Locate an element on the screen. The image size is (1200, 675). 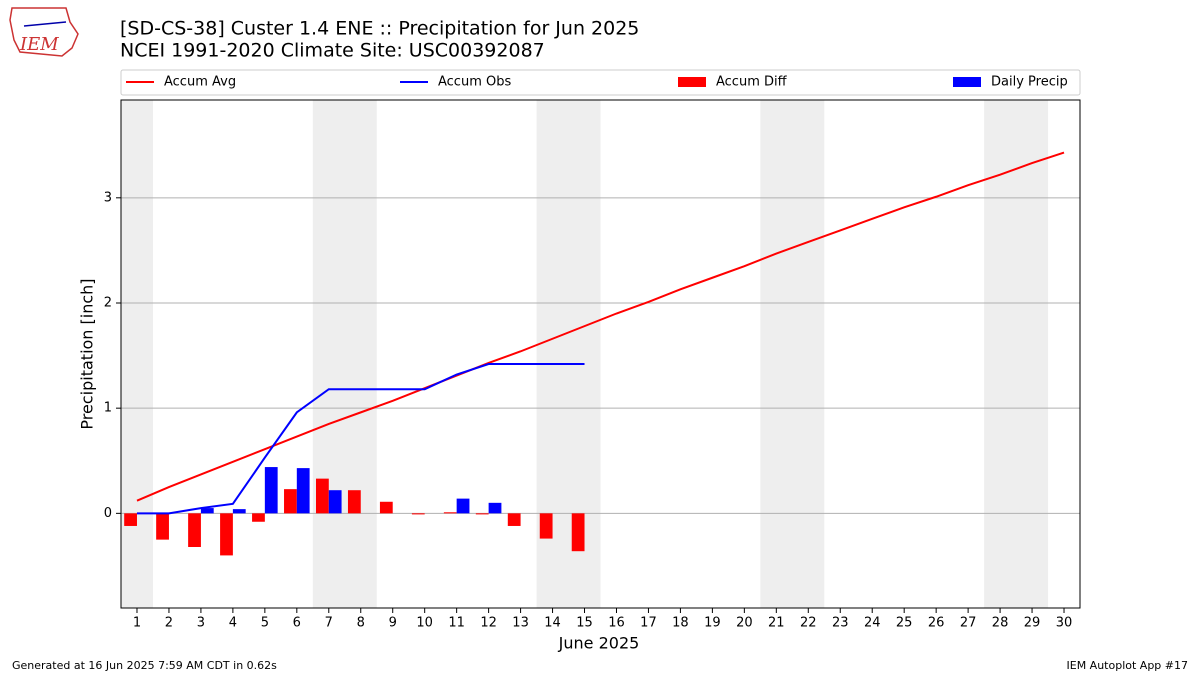
y-tick-label: 1 is located at coordinates (108, 408).